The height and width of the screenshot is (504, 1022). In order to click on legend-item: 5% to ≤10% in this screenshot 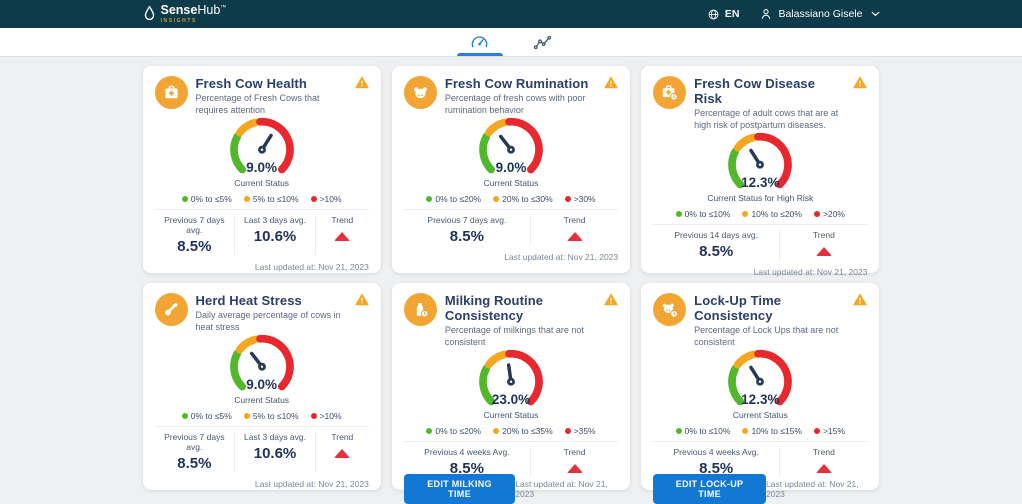, I will do `click(271, 199)`.